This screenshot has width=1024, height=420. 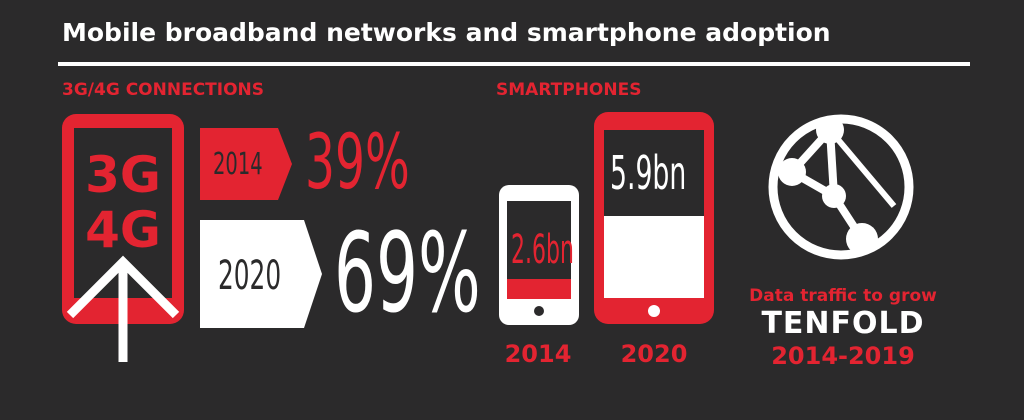 I want to click on small-phone-fill, so click(x=539, y=289).